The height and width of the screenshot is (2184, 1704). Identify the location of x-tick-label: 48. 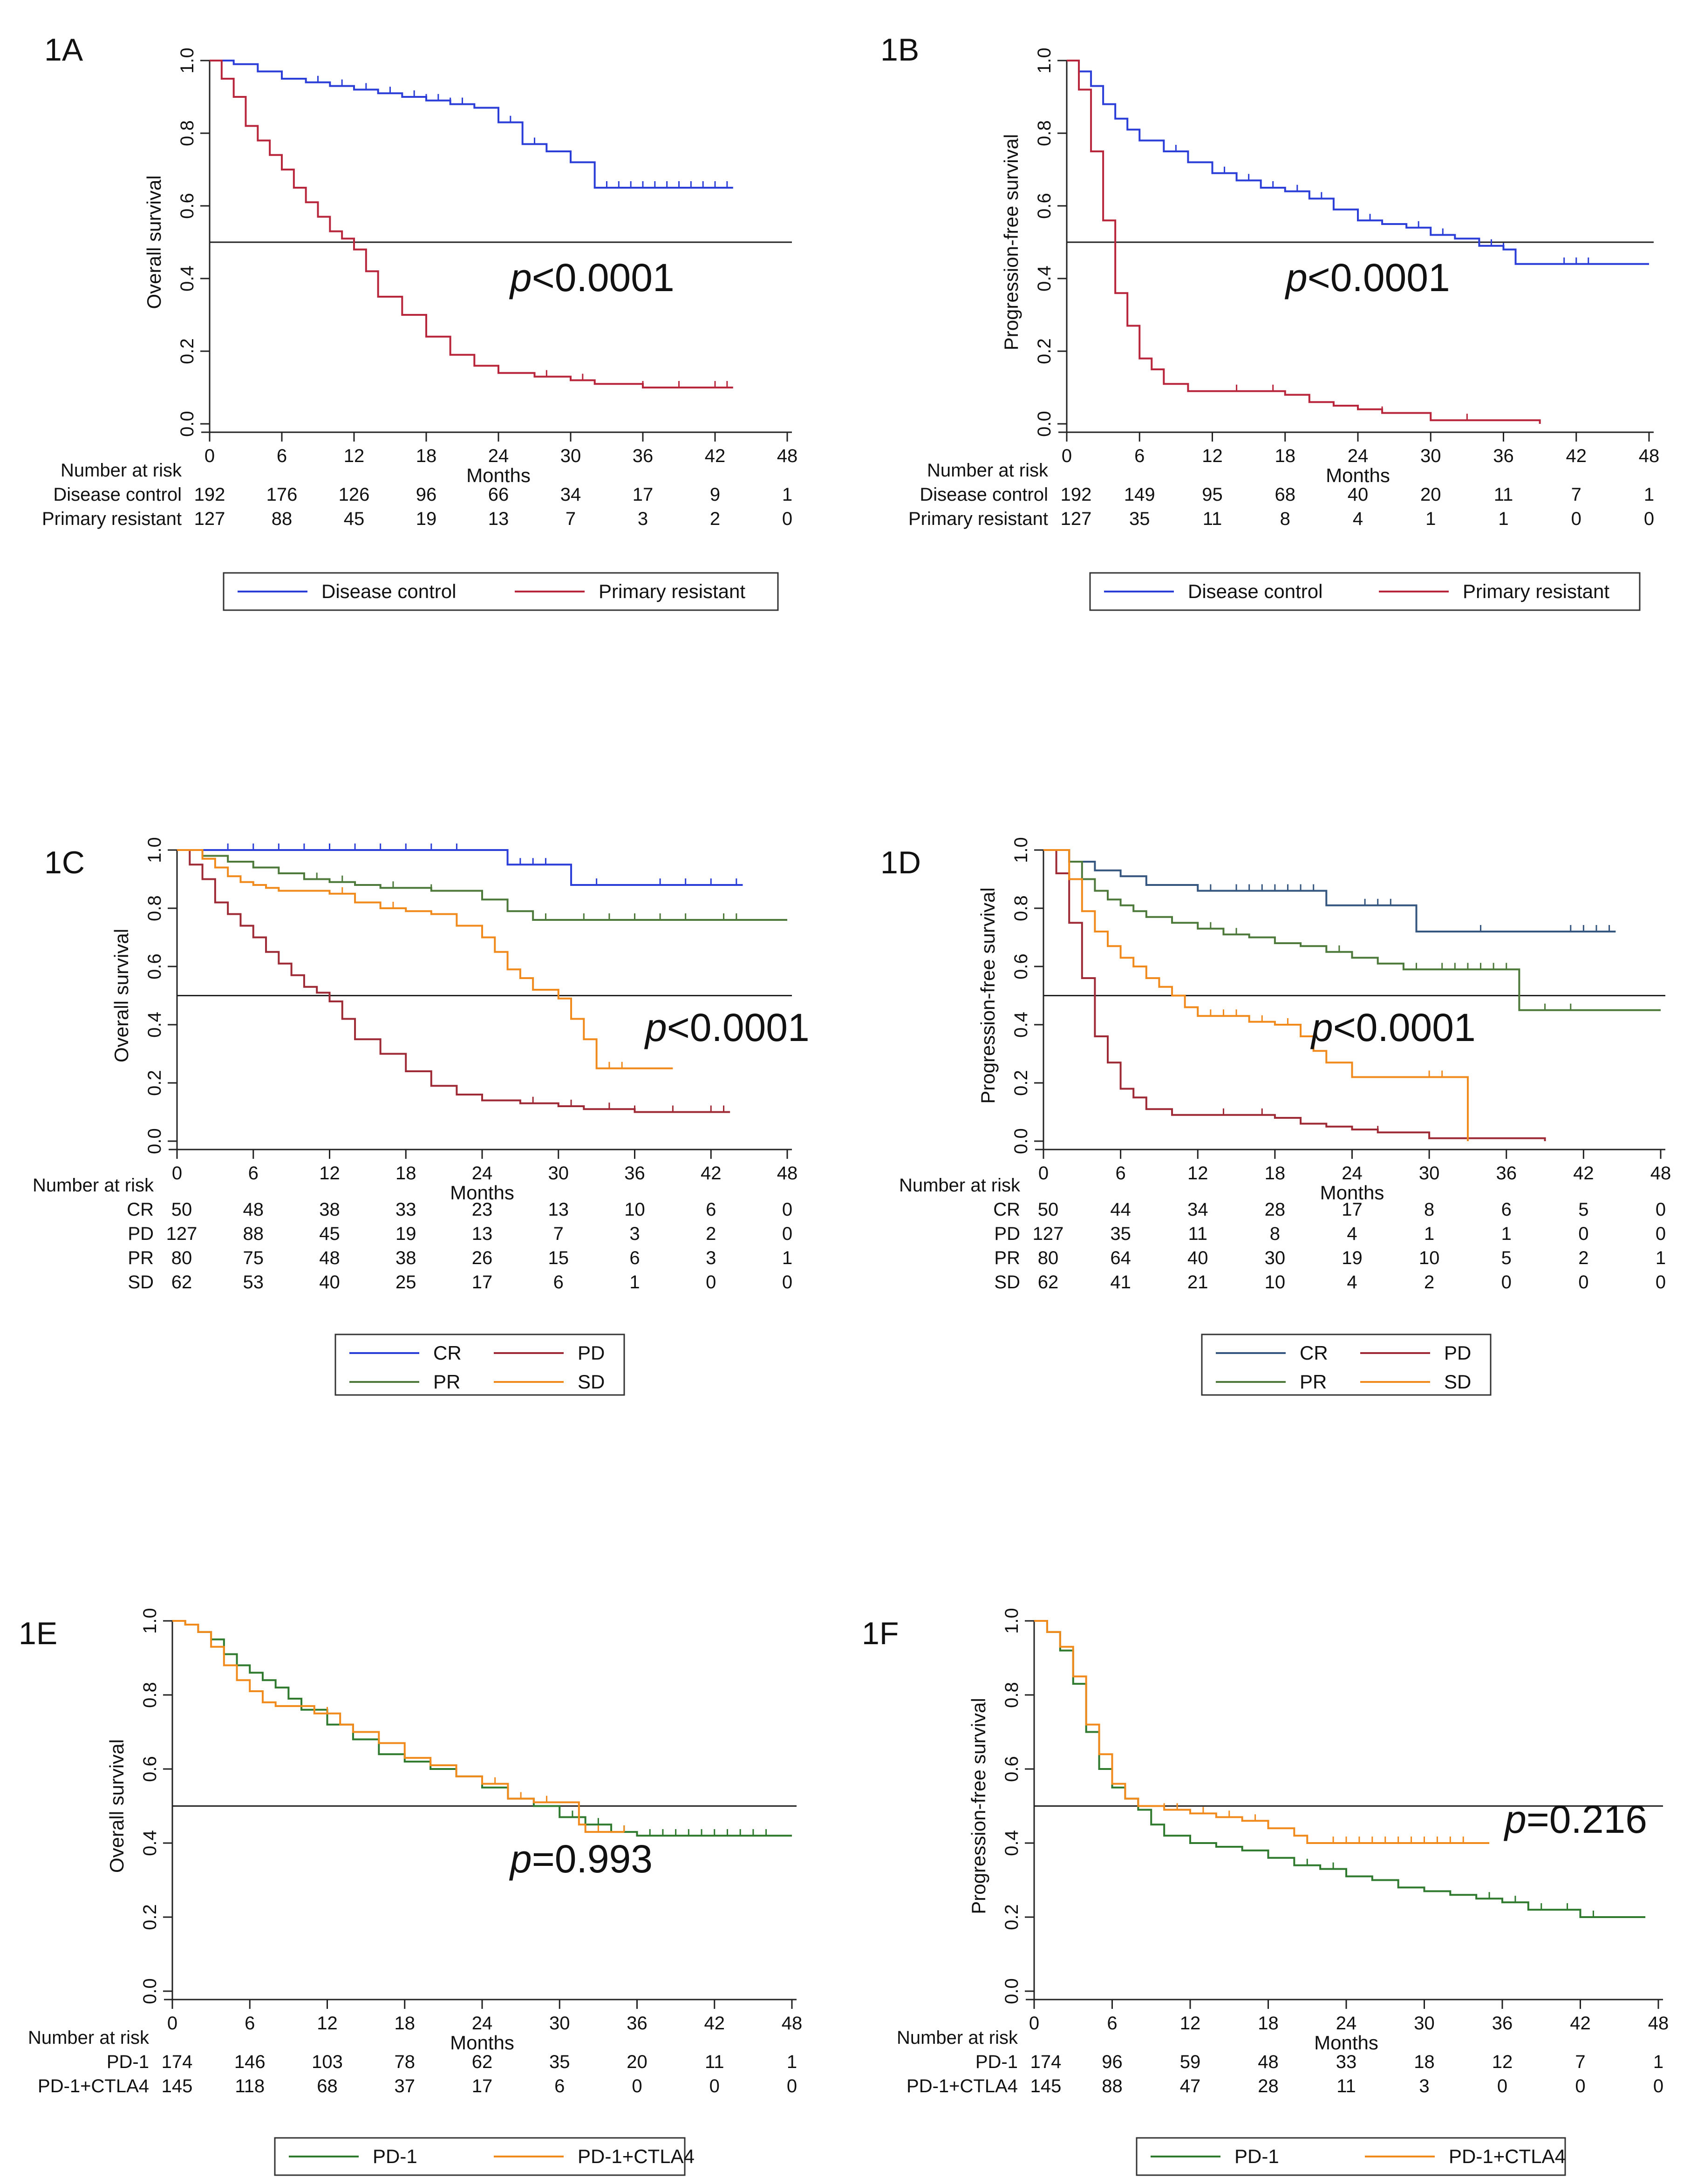
(787, 456).